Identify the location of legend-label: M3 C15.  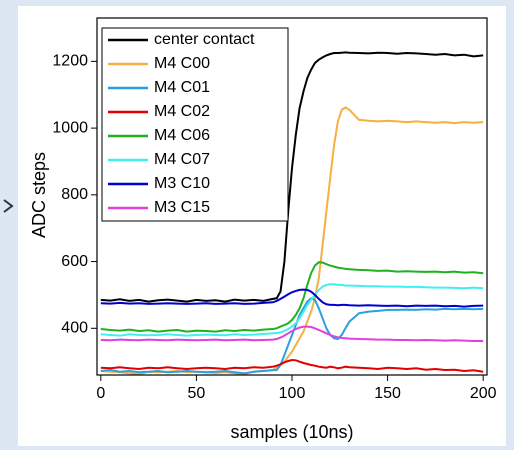
(182, 207).